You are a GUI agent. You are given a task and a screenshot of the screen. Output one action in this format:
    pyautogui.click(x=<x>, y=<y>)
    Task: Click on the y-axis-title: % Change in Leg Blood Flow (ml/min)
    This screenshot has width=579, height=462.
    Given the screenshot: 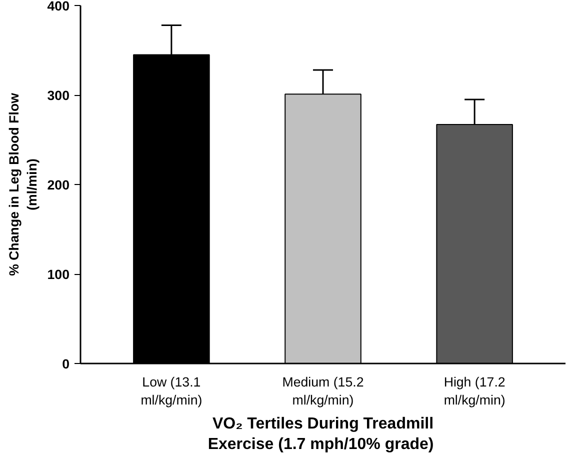 What is the action you would take?
    pyautogui.click(x=23, y=184)
    